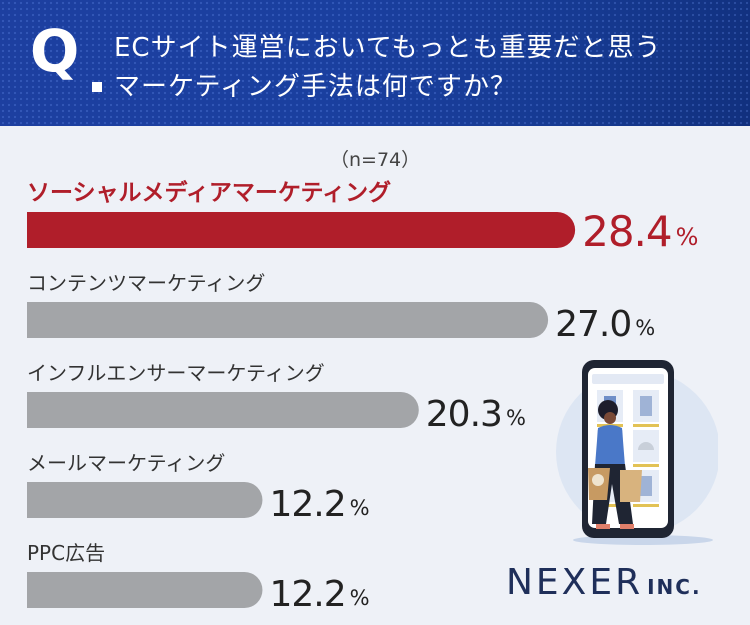  What do you see at coordinates (176, 373) in the screenshot?
I see `category-label: インフルエンサーマーケティング` at bounding box center [176, 373].